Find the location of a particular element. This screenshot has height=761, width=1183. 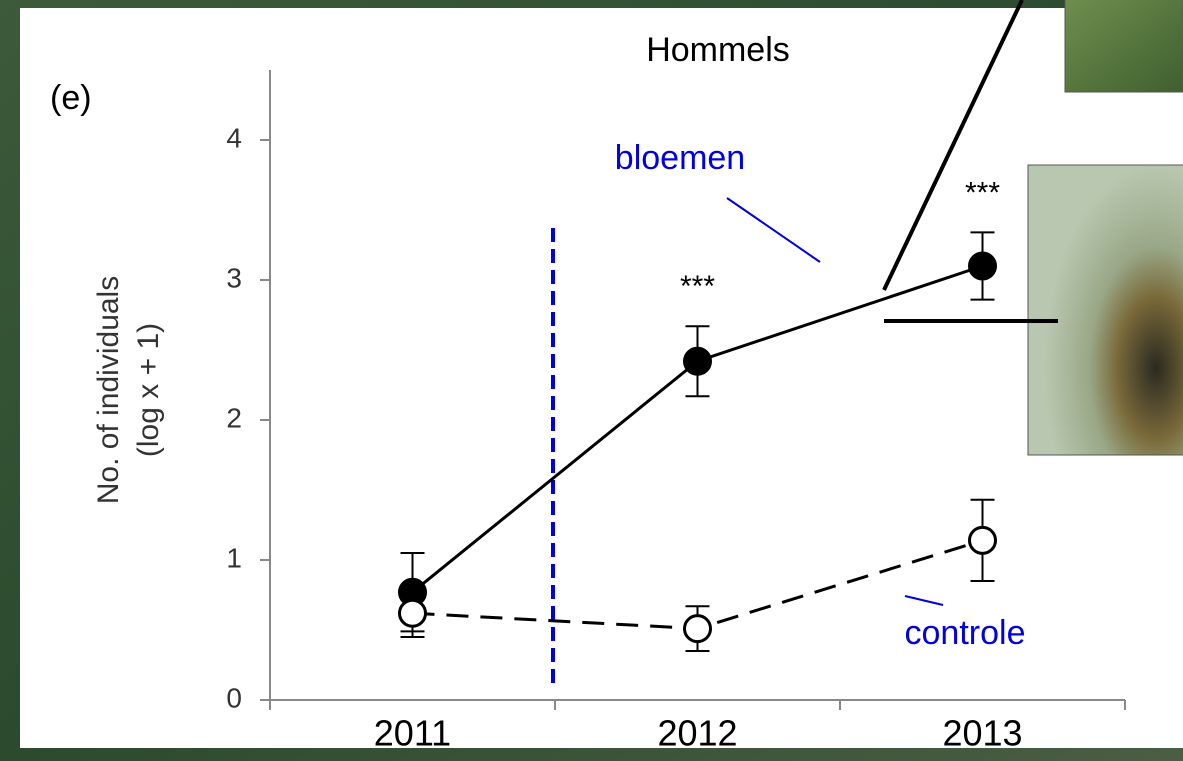

panel-label: (e) is located at coordinates (71, 98).